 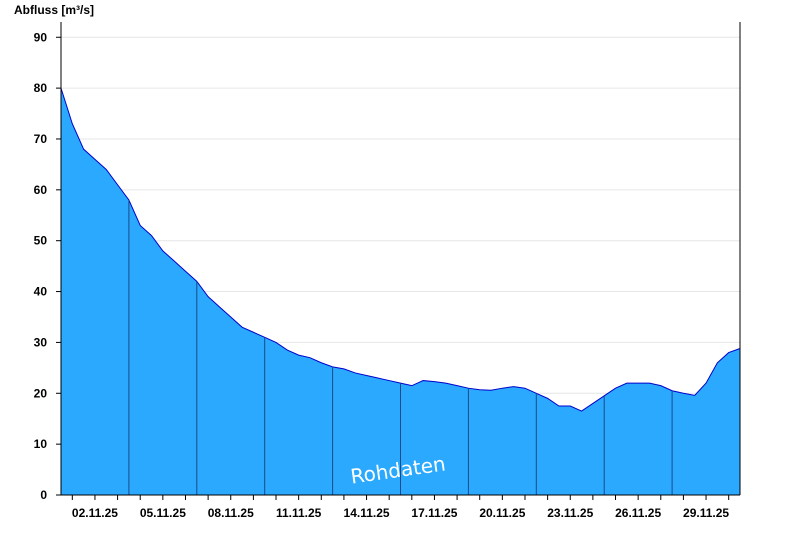 What do you see at coordinates (41, 393) in the screenshot?
I see `y-tick-label: 20` at bounding box center [41, 393].